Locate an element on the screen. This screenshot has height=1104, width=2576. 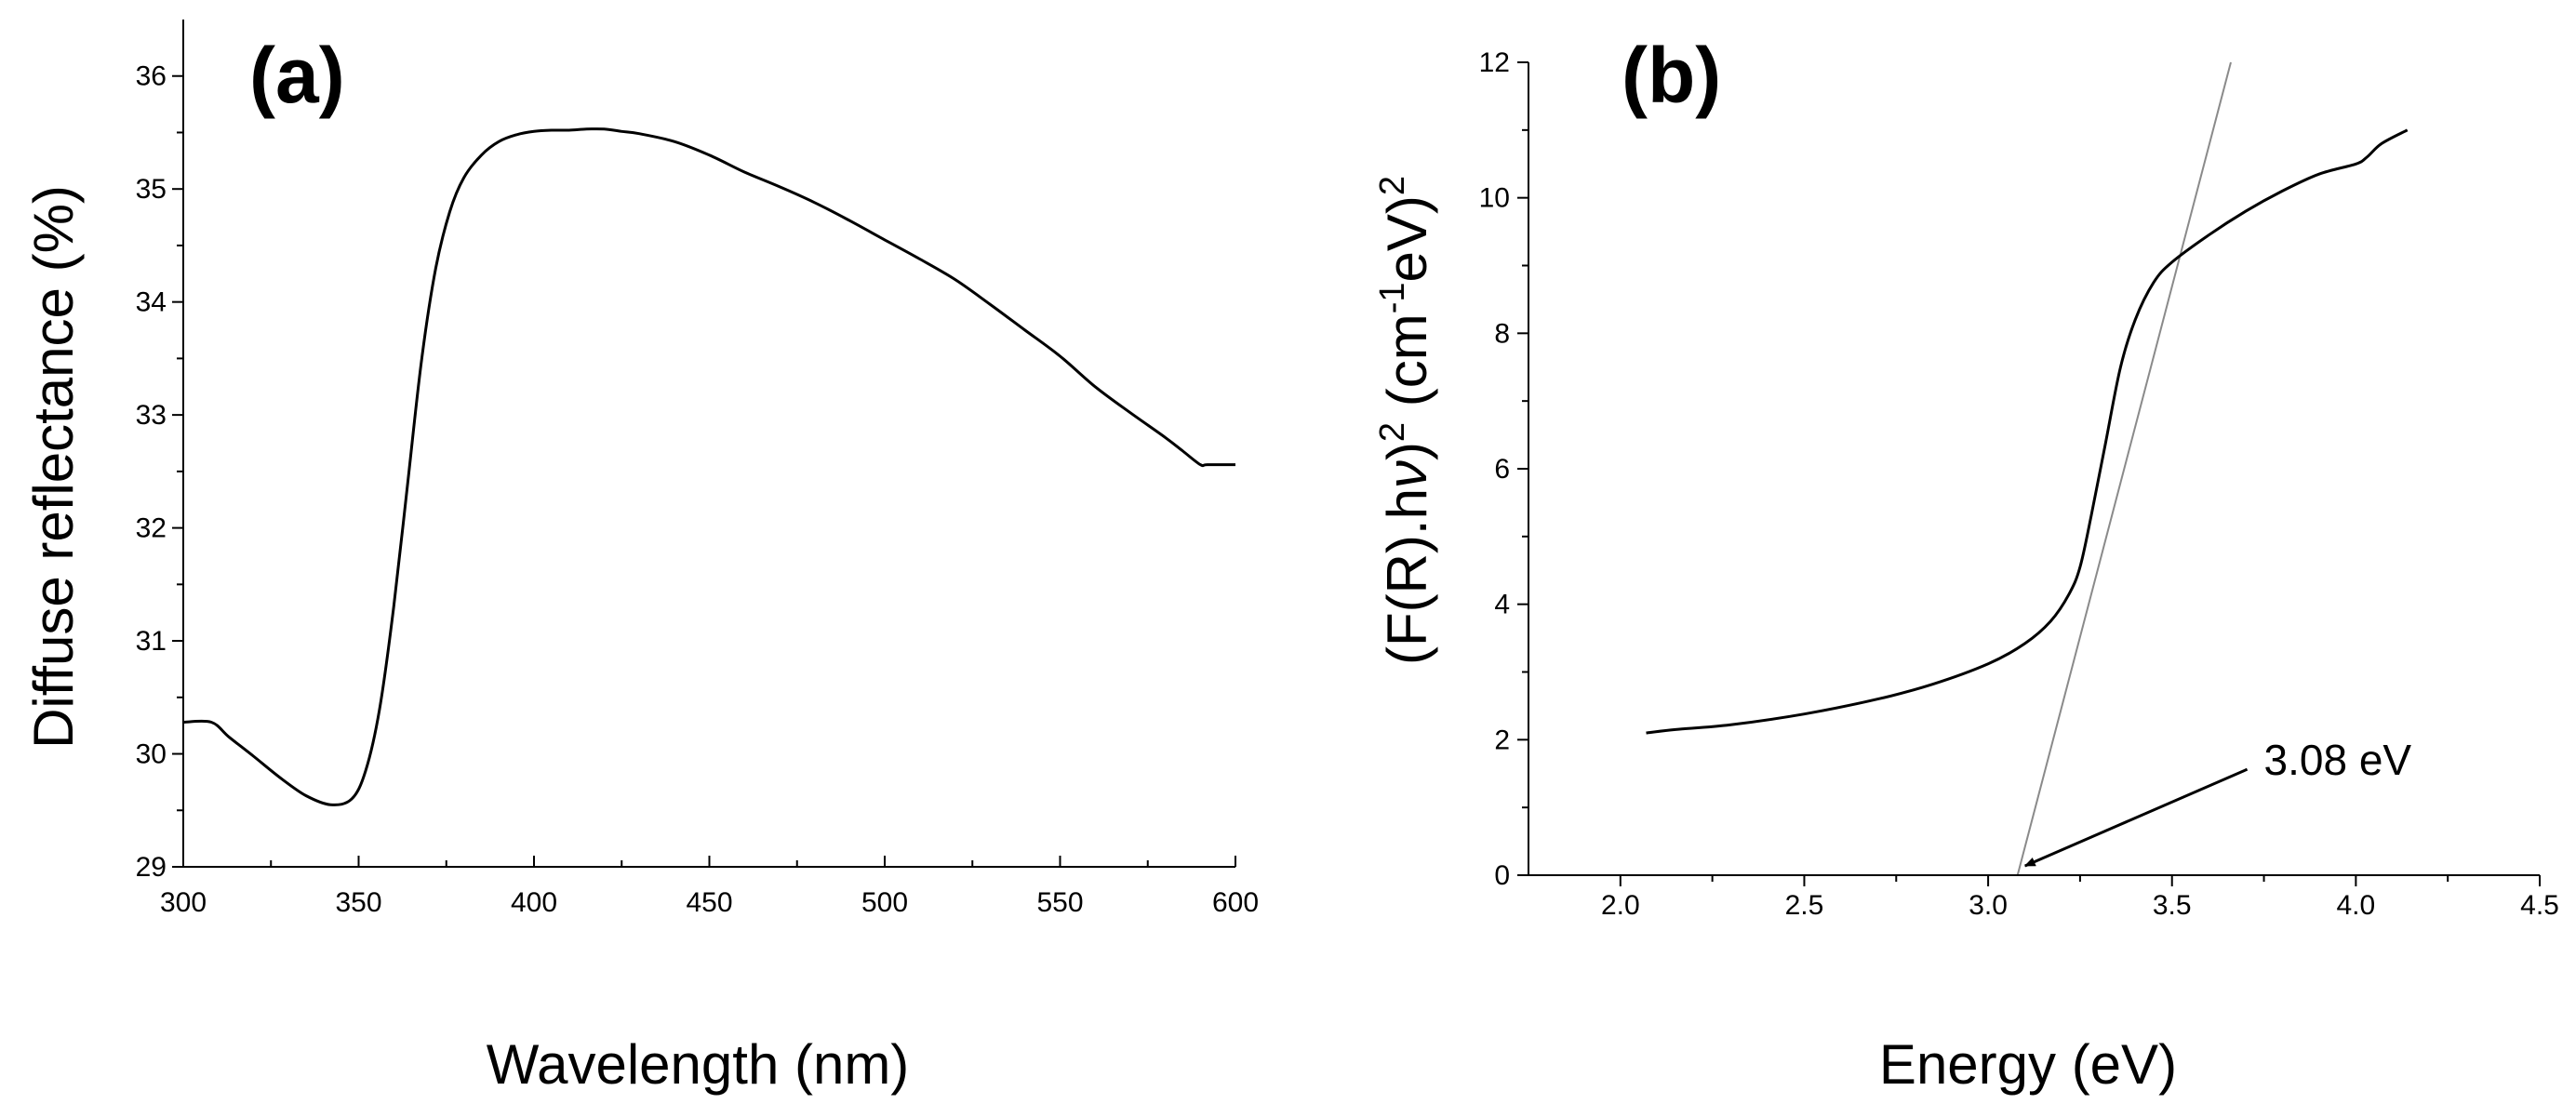
panel-a-x-tick-label: 550 is located at coordinates (1059, 902).